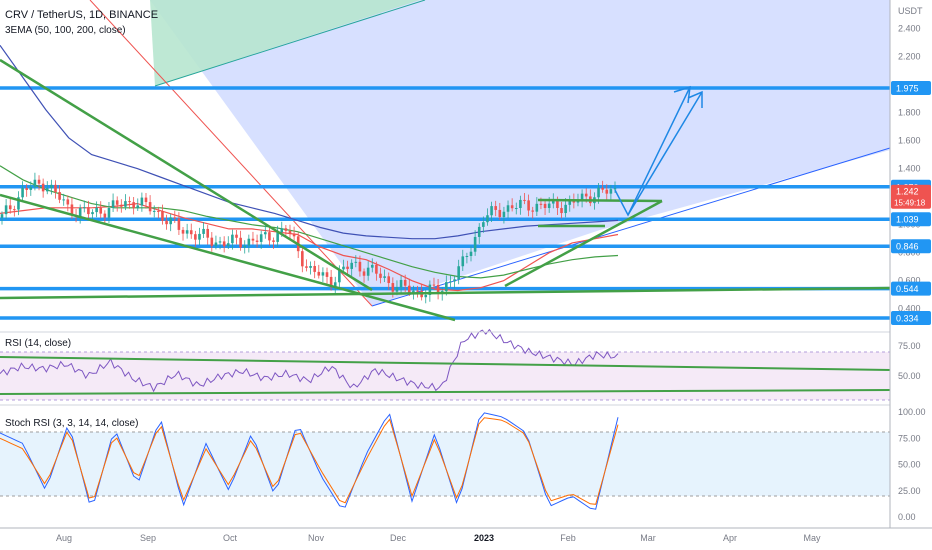 Image resolution: width=932 pixels, height=550 pixels. Describe the element at coordinates (398, 538) in the screenshot. I see `time-tick-label: Dec` at that location.